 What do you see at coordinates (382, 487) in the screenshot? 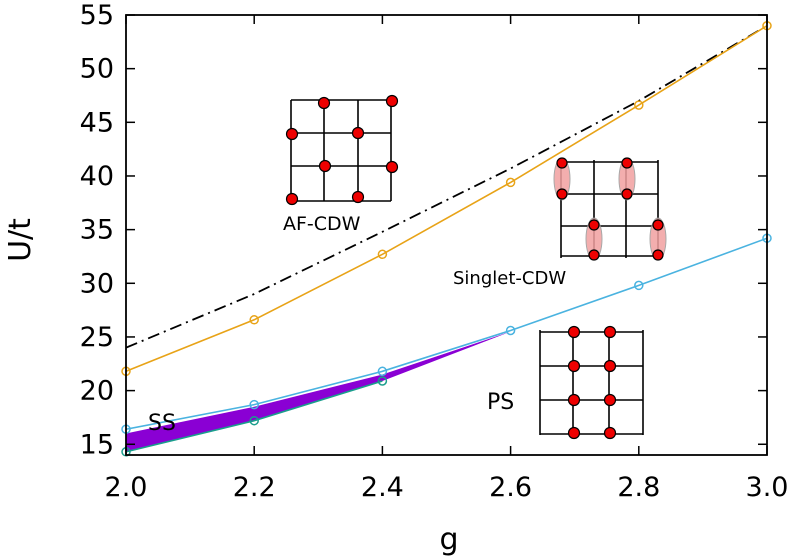
I see `x-tick-label: 2.4` at bounding box center [382, 487].